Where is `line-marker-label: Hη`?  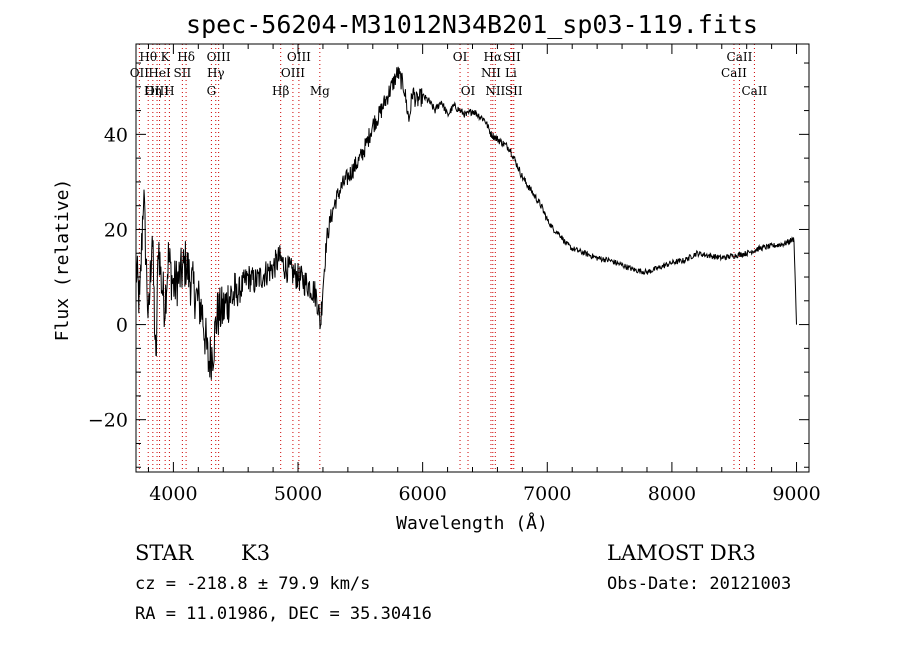 line-marker-label: Hη is located at coordinates (153, 91).